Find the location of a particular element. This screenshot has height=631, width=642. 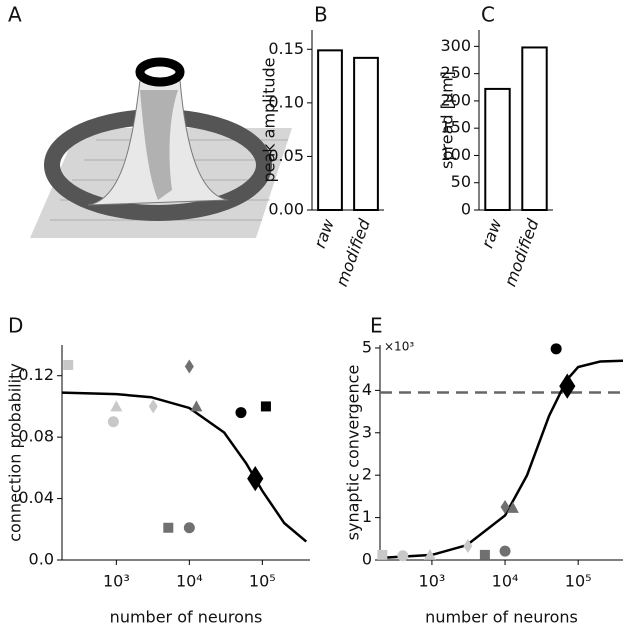

y-tick-label: 200 is located at coordinates (455, 99).